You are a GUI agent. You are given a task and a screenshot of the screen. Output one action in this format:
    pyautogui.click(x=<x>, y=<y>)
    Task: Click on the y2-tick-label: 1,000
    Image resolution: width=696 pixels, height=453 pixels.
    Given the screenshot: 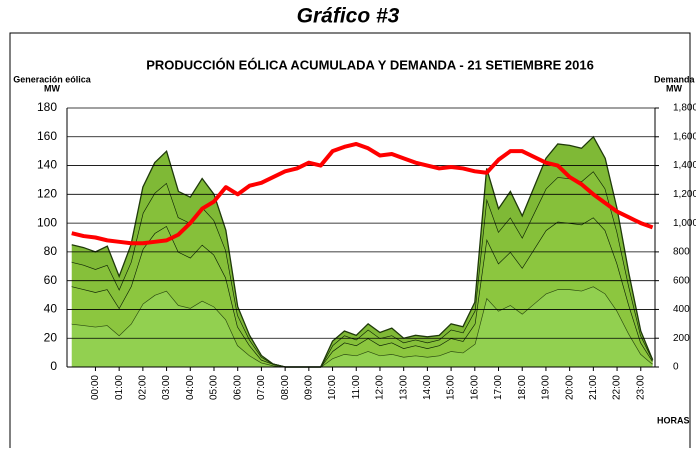 What is the action you would take?
    pyautogui.click(x=684, y=223)
    